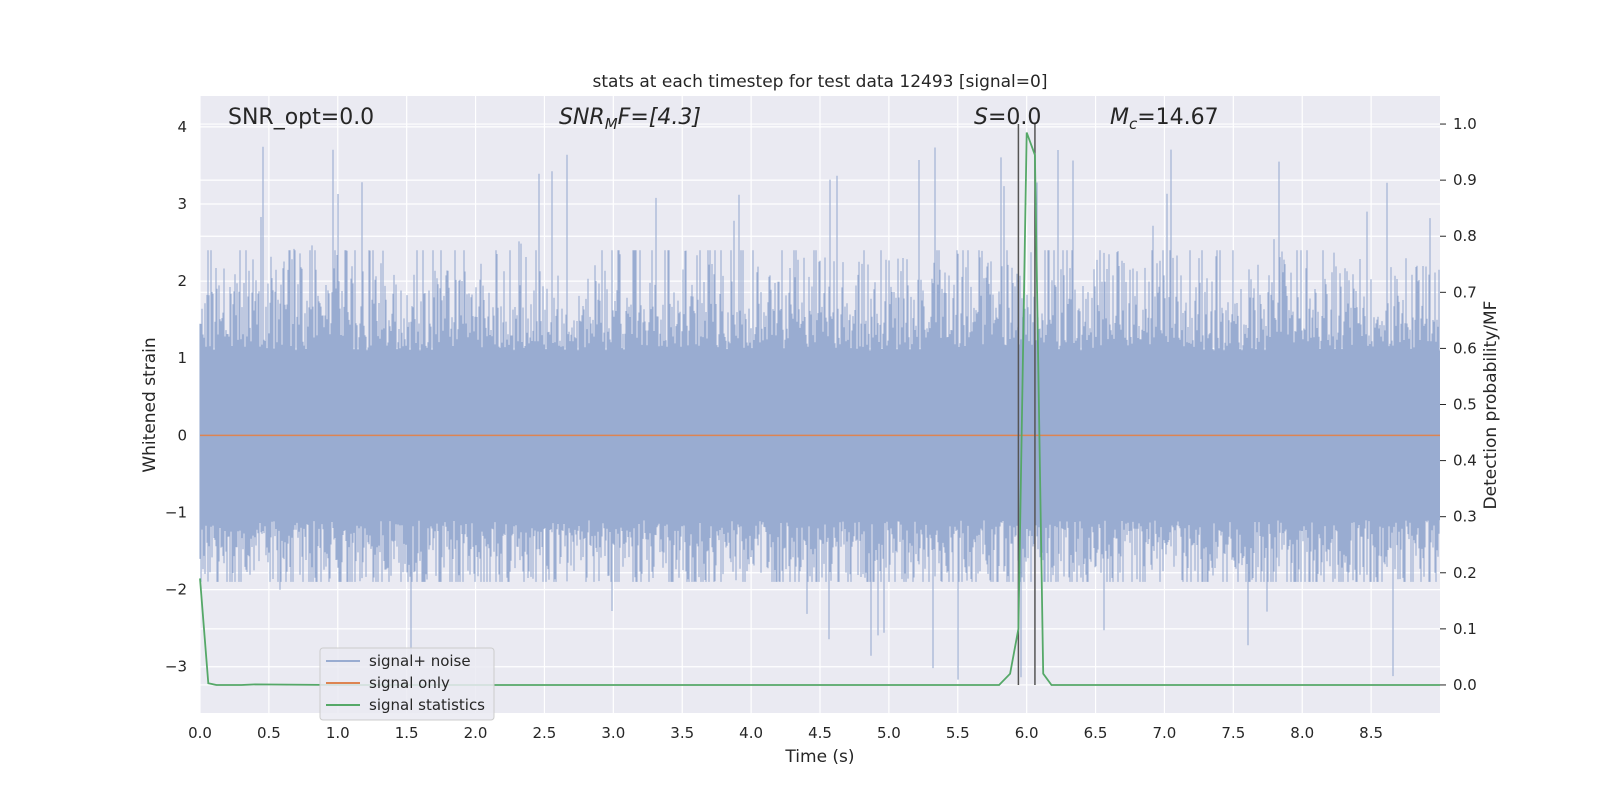  Describe the element at coordinates (659, 117) in the screenshot. I see `annotation-snr-mf-rest: F=[4.3]` at that location.